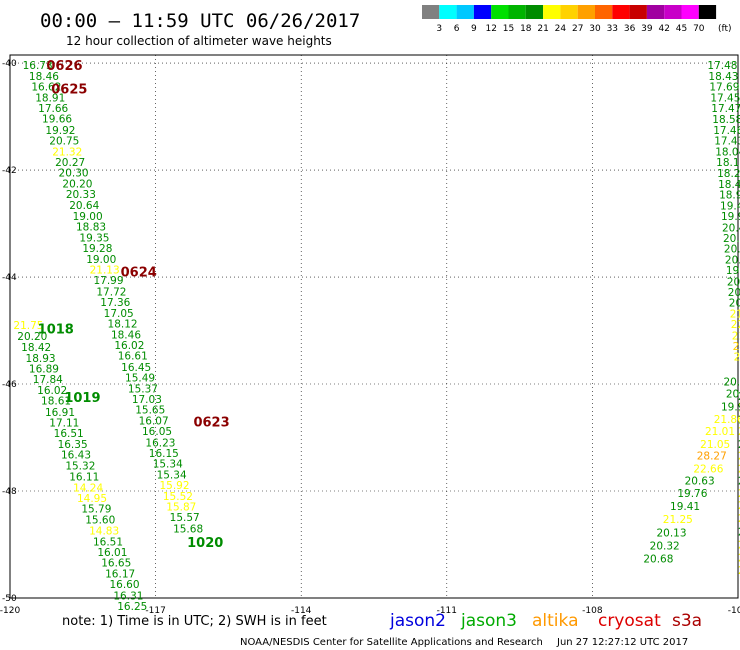 Image resolution: width=740 pixels, height=650 pixels. What do you see at coordinates (111, 292) in the screenshot?
I see `swh-reading: 17.72` at bounding box center [111, 292].